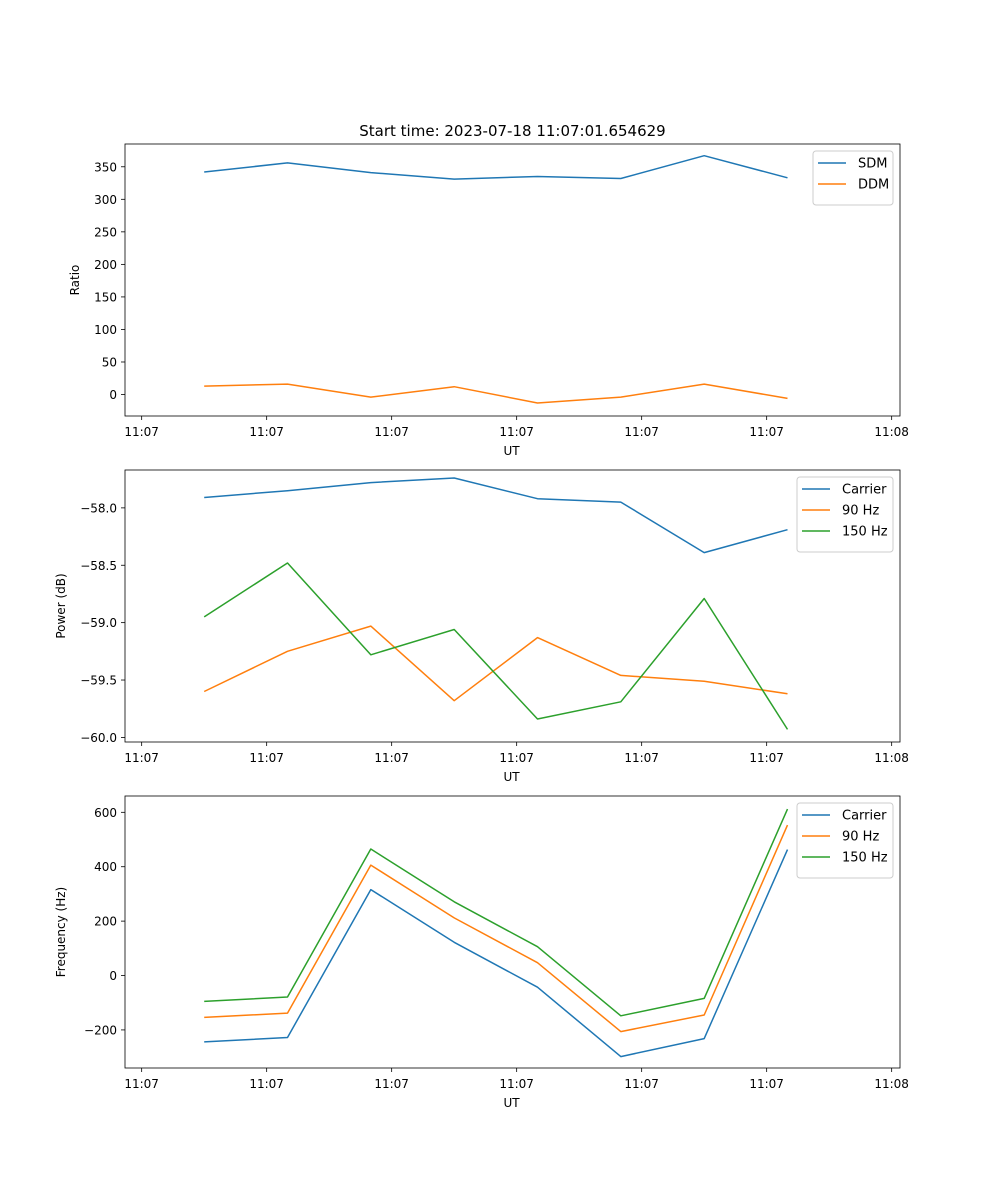  I want to click on y-tick-label: −59.0, so click(98, 623).